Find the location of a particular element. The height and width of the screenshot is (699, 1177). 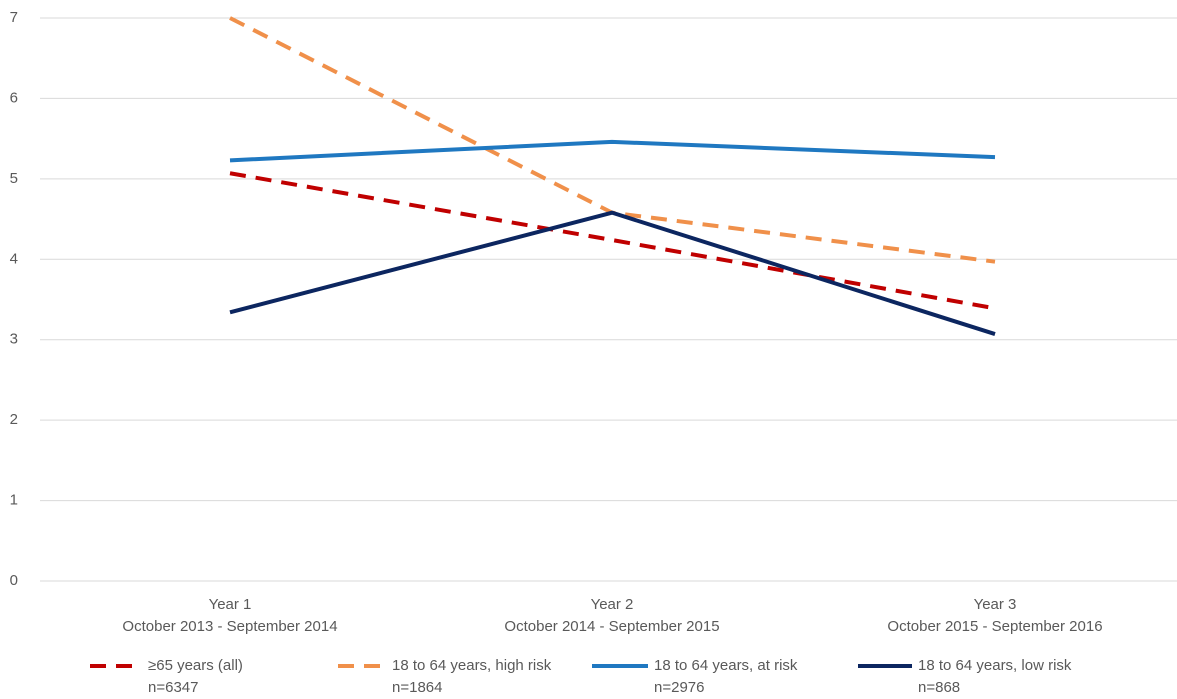

x-tick-label: October 2013 - September 2014 is located at coordinates (229, 626).